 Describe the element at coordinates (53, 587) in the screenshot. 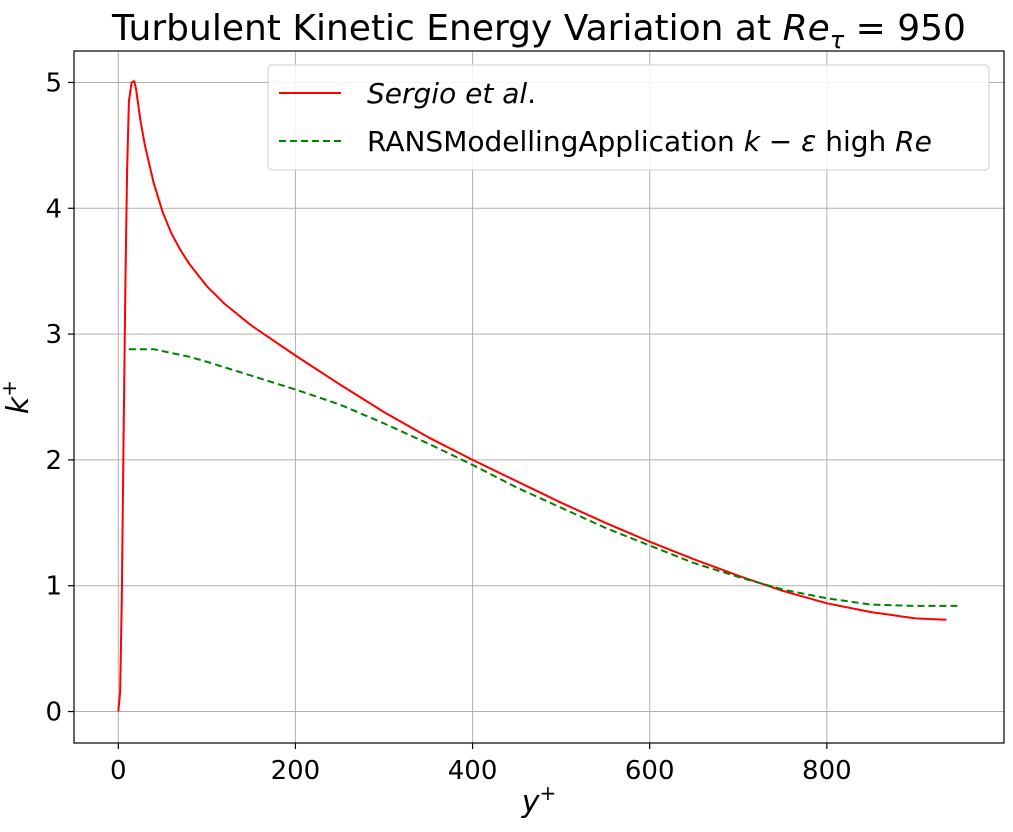

I see `y-tick-label: 1` at that location.